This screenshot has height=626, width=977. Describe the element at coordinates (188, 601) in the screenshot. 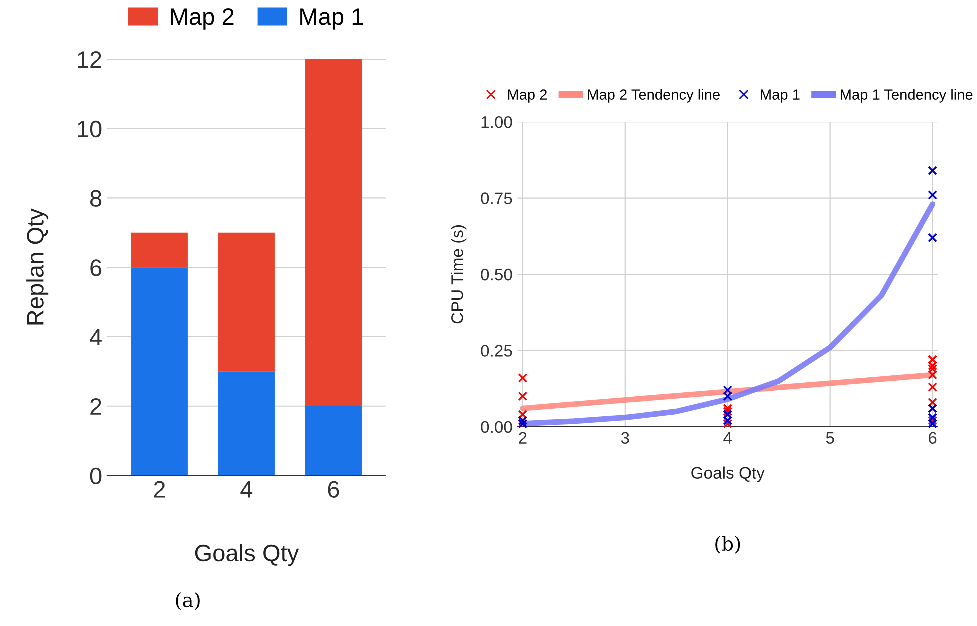

I see `text: (a)` at that location.